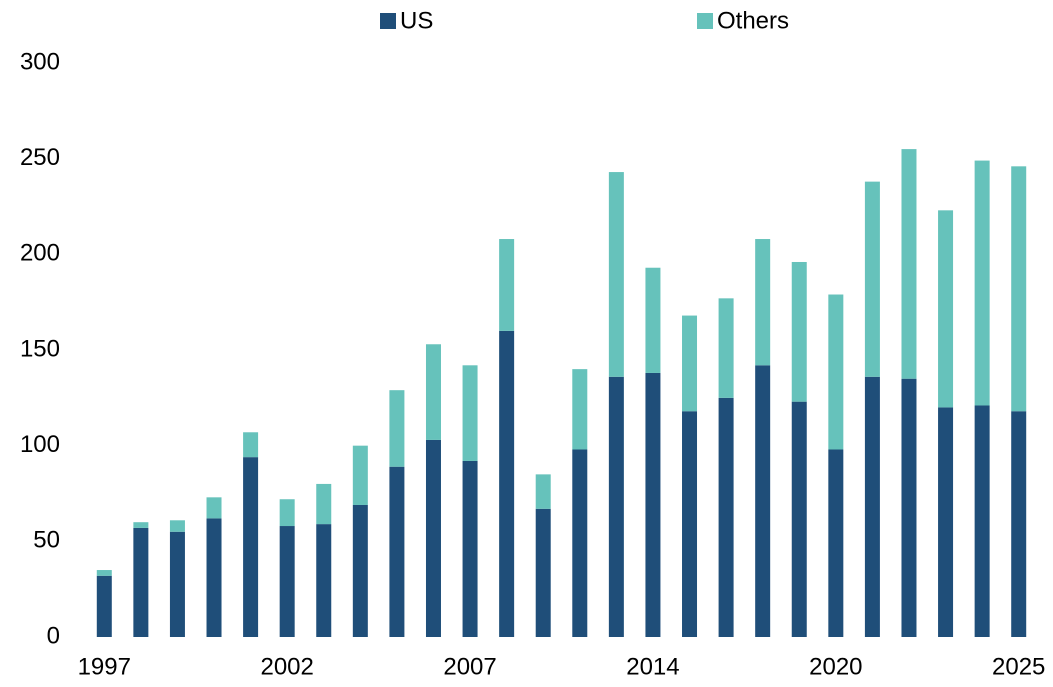 This screenshot has width=1053, height=687. Describe the element at coordinates (416, 20) in the screenshot. I see `legend-label: US` at that location.